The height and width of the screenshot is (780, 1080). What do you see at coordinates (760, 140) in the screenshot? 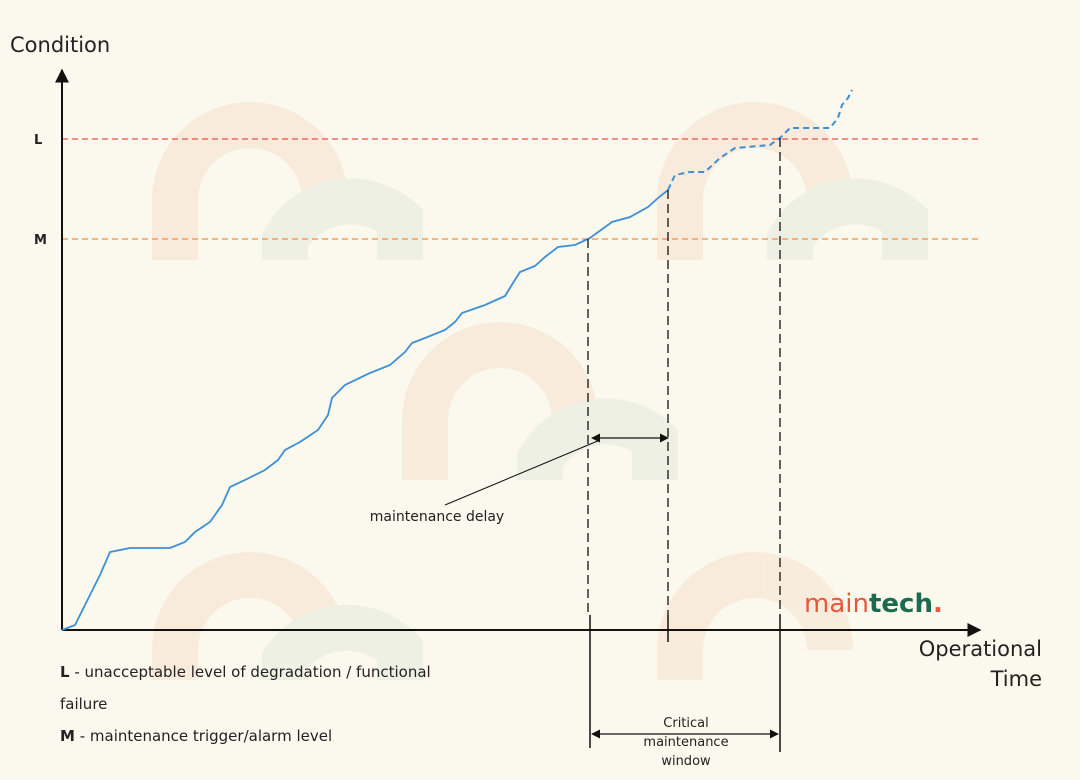
I see `projected-curve` at bounding box center [760, 140].